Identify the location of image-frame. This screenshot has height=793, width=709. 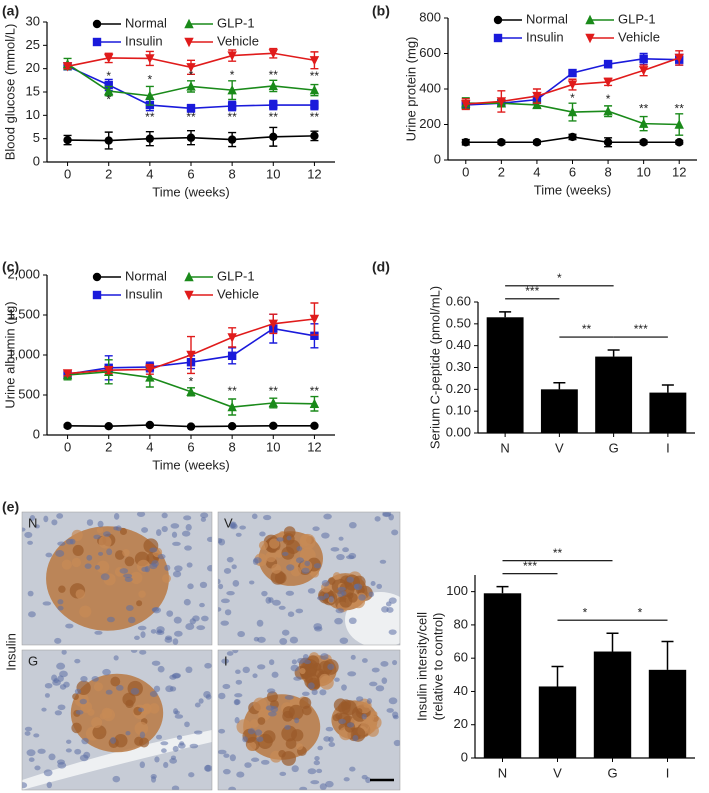
(309, 720).